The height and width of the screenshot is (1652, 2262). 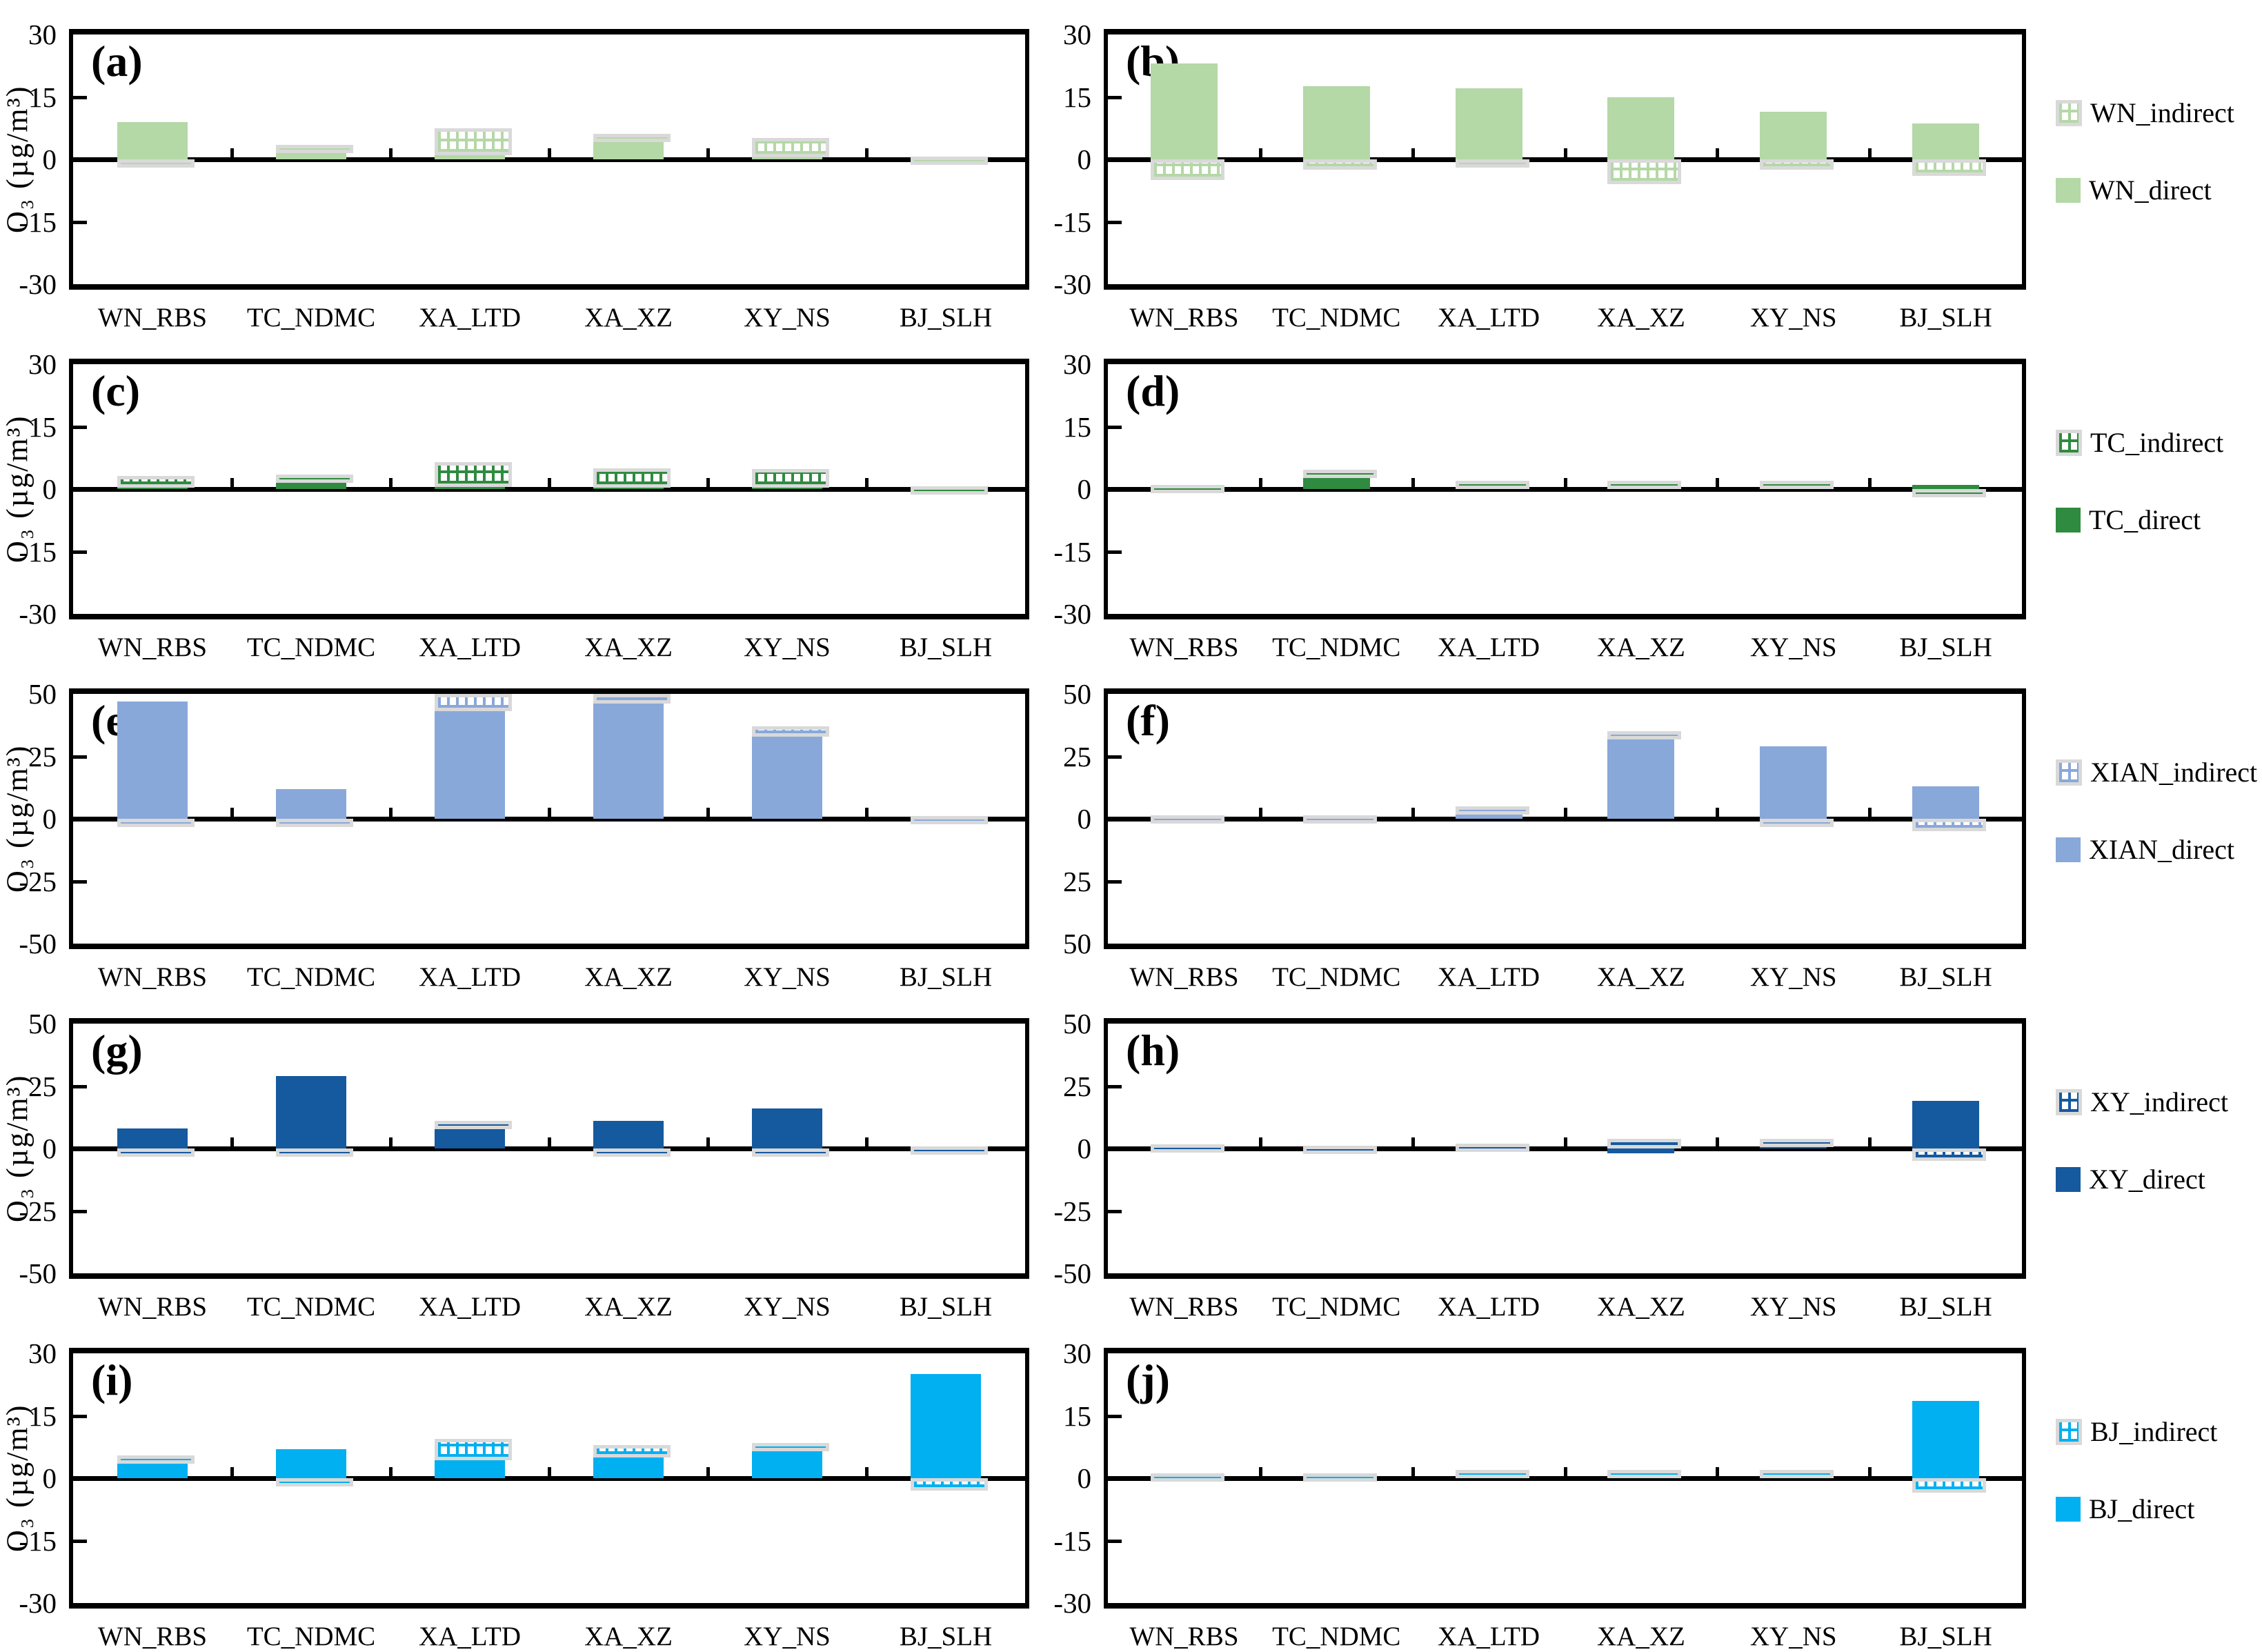 What do you see at coordinates (2157, 442) in the screenshot?
I see `tc-indirect-label: TC_indirect` at bounding box center [2157, 442].